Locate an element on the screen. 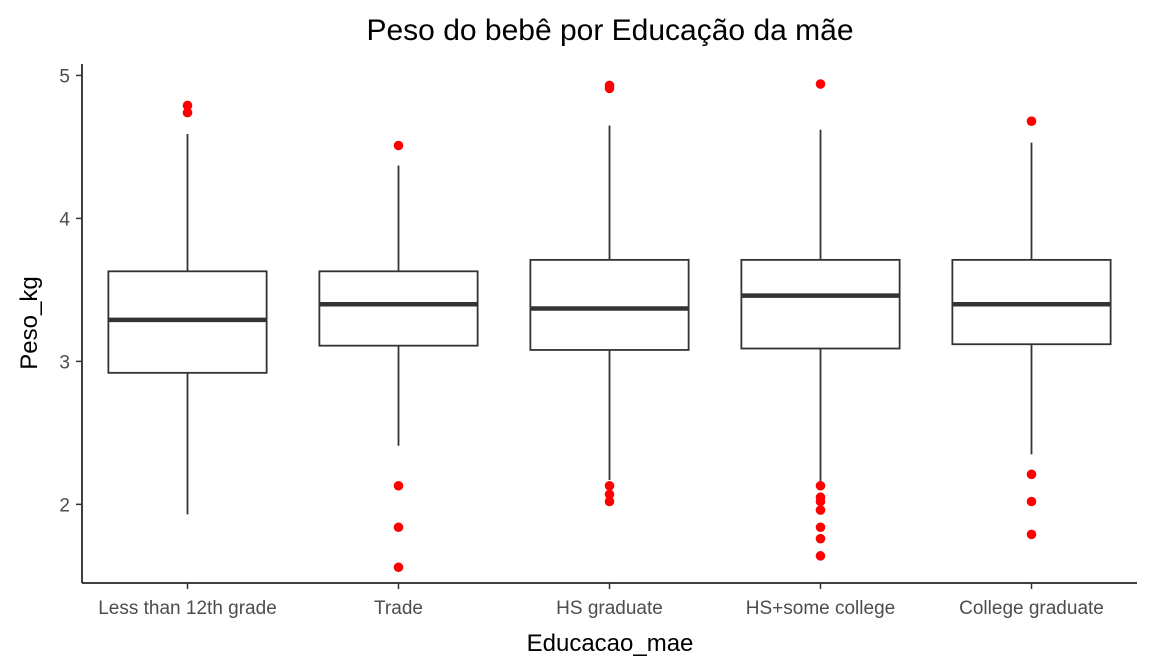 This screenshot has width=1152, height=672. x-tick-label: Trade is located at coordinates (398, 608).